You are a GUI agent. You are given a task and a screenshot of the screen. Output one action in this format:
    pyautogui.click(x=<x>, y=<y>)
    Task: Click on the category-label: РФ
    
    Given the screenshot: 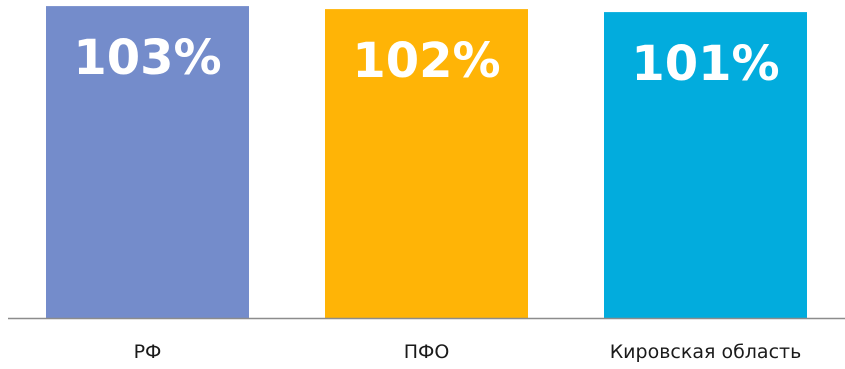 What is the action you would take?
    pyautogui.click(x=148, y=352)
    